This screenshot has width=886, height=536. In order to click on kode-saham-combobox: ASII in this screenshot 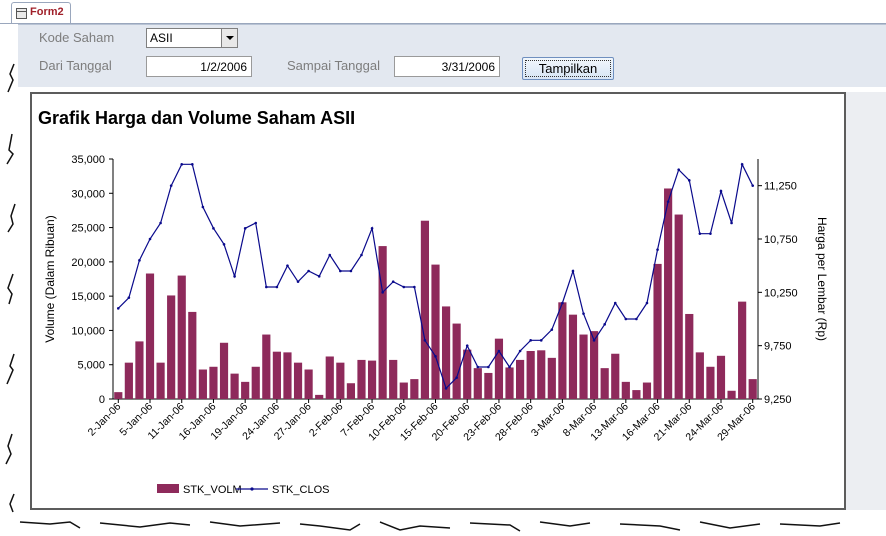, I will do `click(192, 38)`.